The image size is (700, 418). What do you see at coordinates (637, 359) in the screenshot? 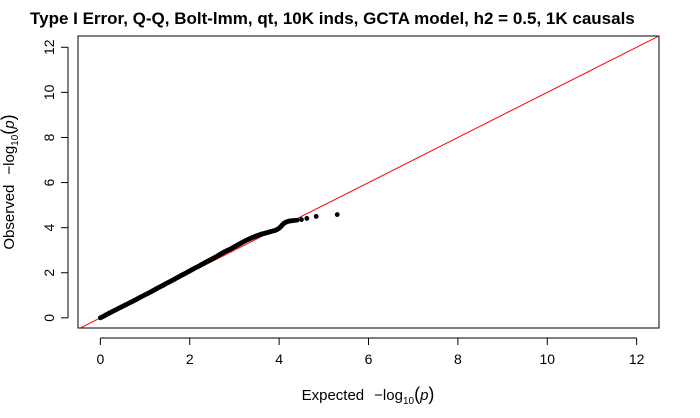
I see `x-tick-label: 12` at bounding box center [637, 359].